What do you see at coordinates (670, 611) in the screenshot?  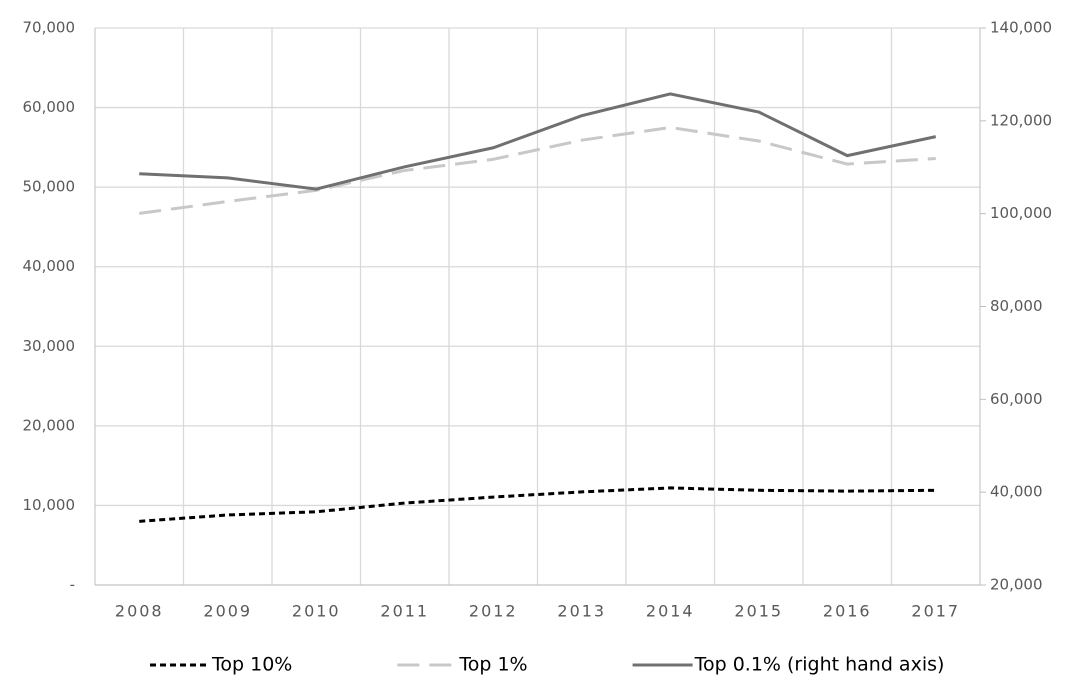 I see `x-tick-label: 2014` at bounding box center [670, 611].